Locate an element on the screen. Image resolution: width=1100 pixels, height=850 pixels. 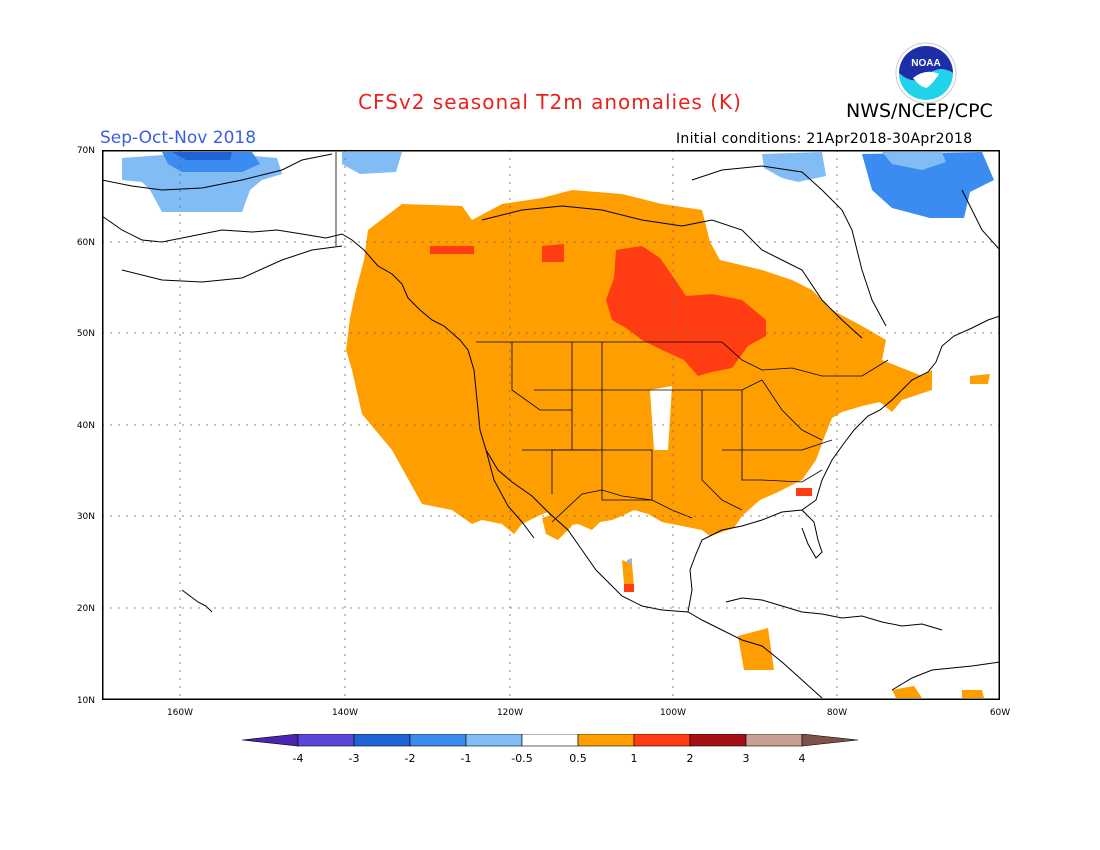
lat-label: 50N is located at coordinates (86, 334).